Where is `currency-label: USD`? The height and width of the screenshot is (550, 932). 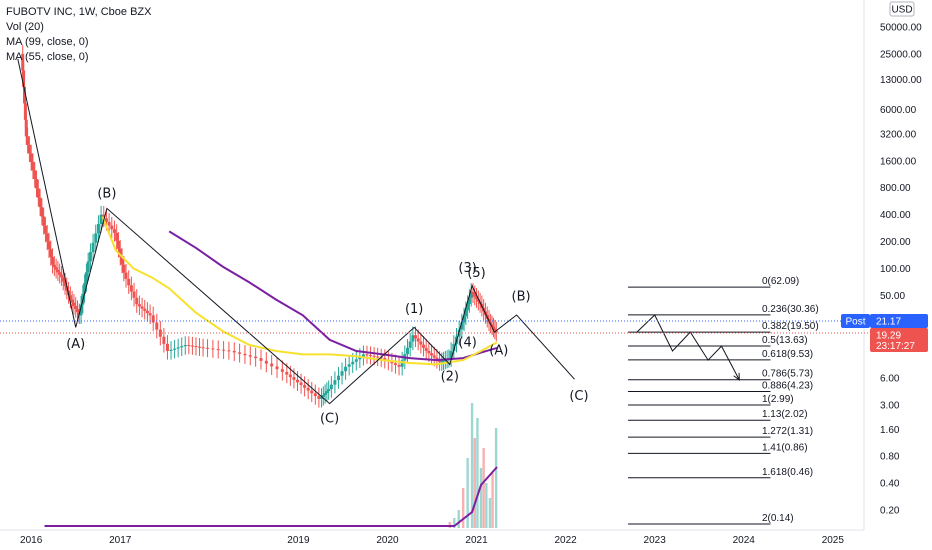
currency-label: USD is located at coordinates (901, 10).